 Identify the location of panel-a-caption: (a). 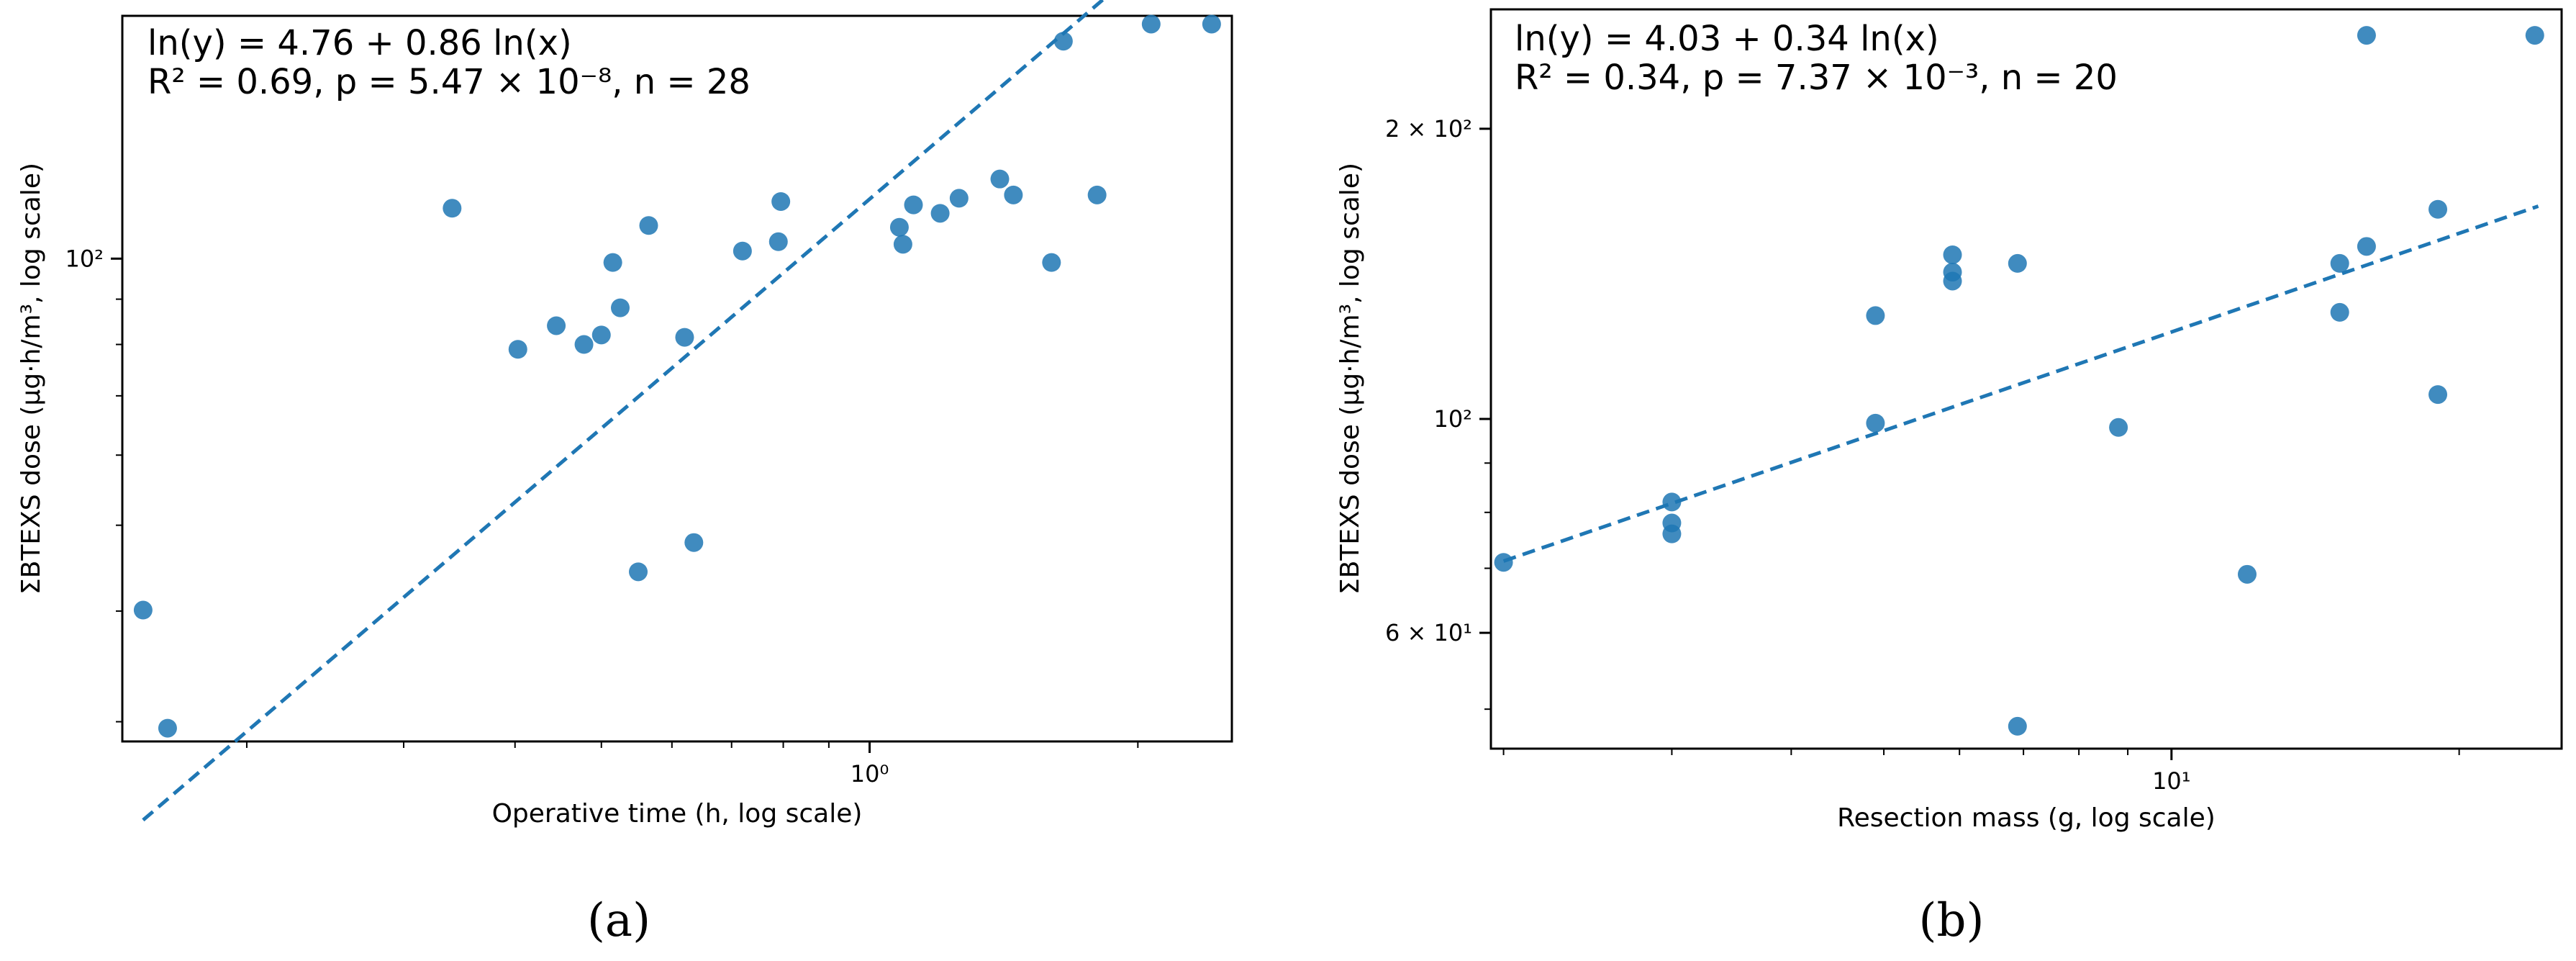
(618, 920).